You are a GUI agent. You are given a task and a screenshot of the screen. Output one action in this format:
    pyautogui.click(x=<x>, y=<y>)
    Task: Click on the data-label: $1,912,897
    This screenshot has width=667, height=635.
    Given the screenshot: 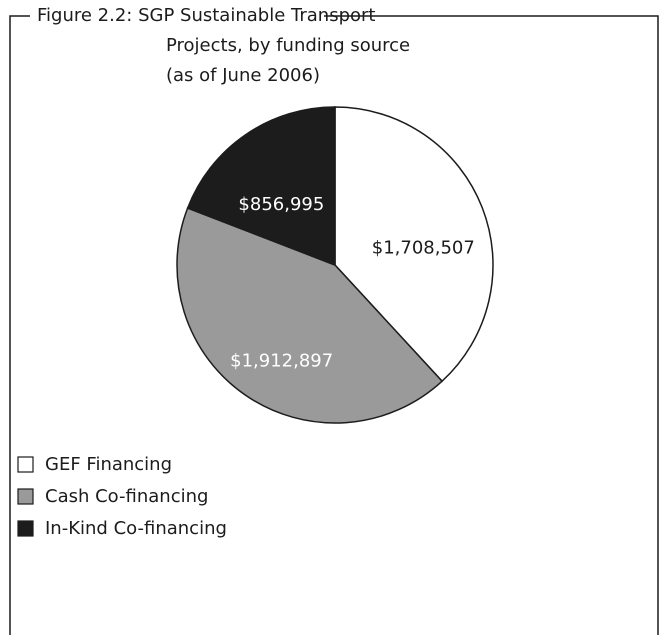 What is the action you would take?
    pyautogui.click(x=281, y=360)
    